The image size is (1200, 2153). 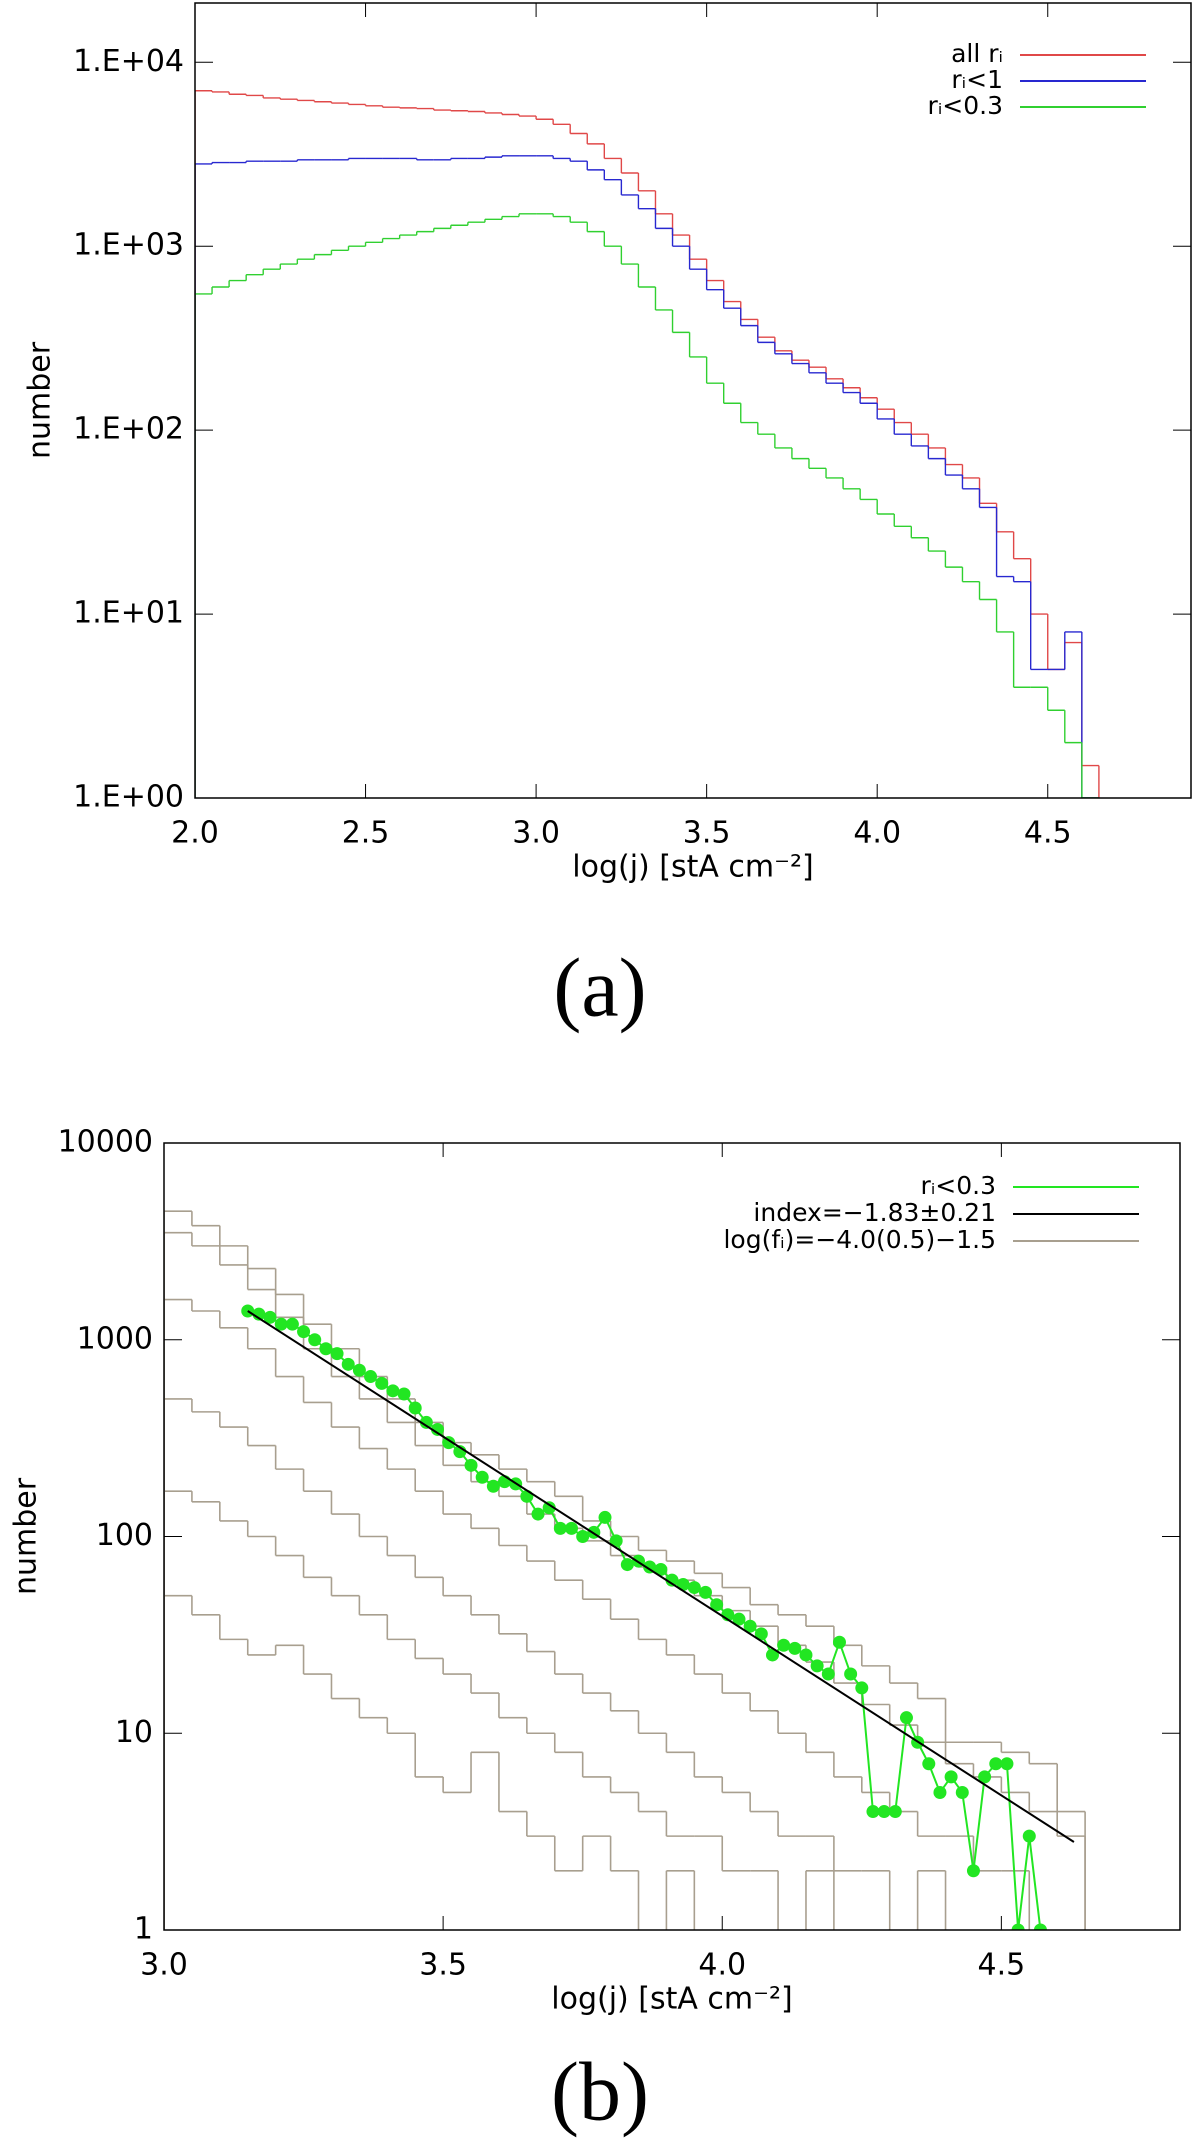 I want to click on legend-label: index=−1.83±0.21, so click(x=874, y=1212).